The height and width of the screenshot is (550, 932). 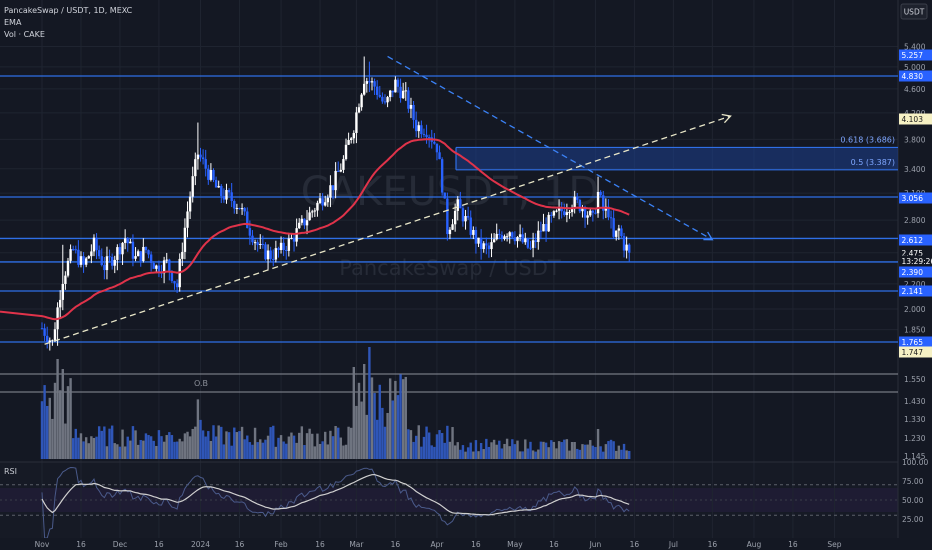 What do you see at coordinates (915, 113) in the screenshot?
I see `price-tick: 4.200` at bounding box center [915, 113].